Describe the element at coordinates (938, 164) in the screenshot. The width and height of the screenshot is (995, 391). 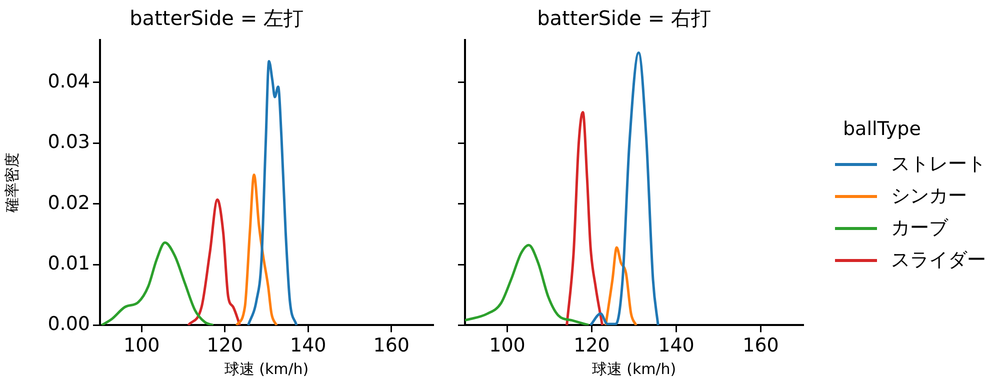
I see `legend-label: ストレート` at that location.